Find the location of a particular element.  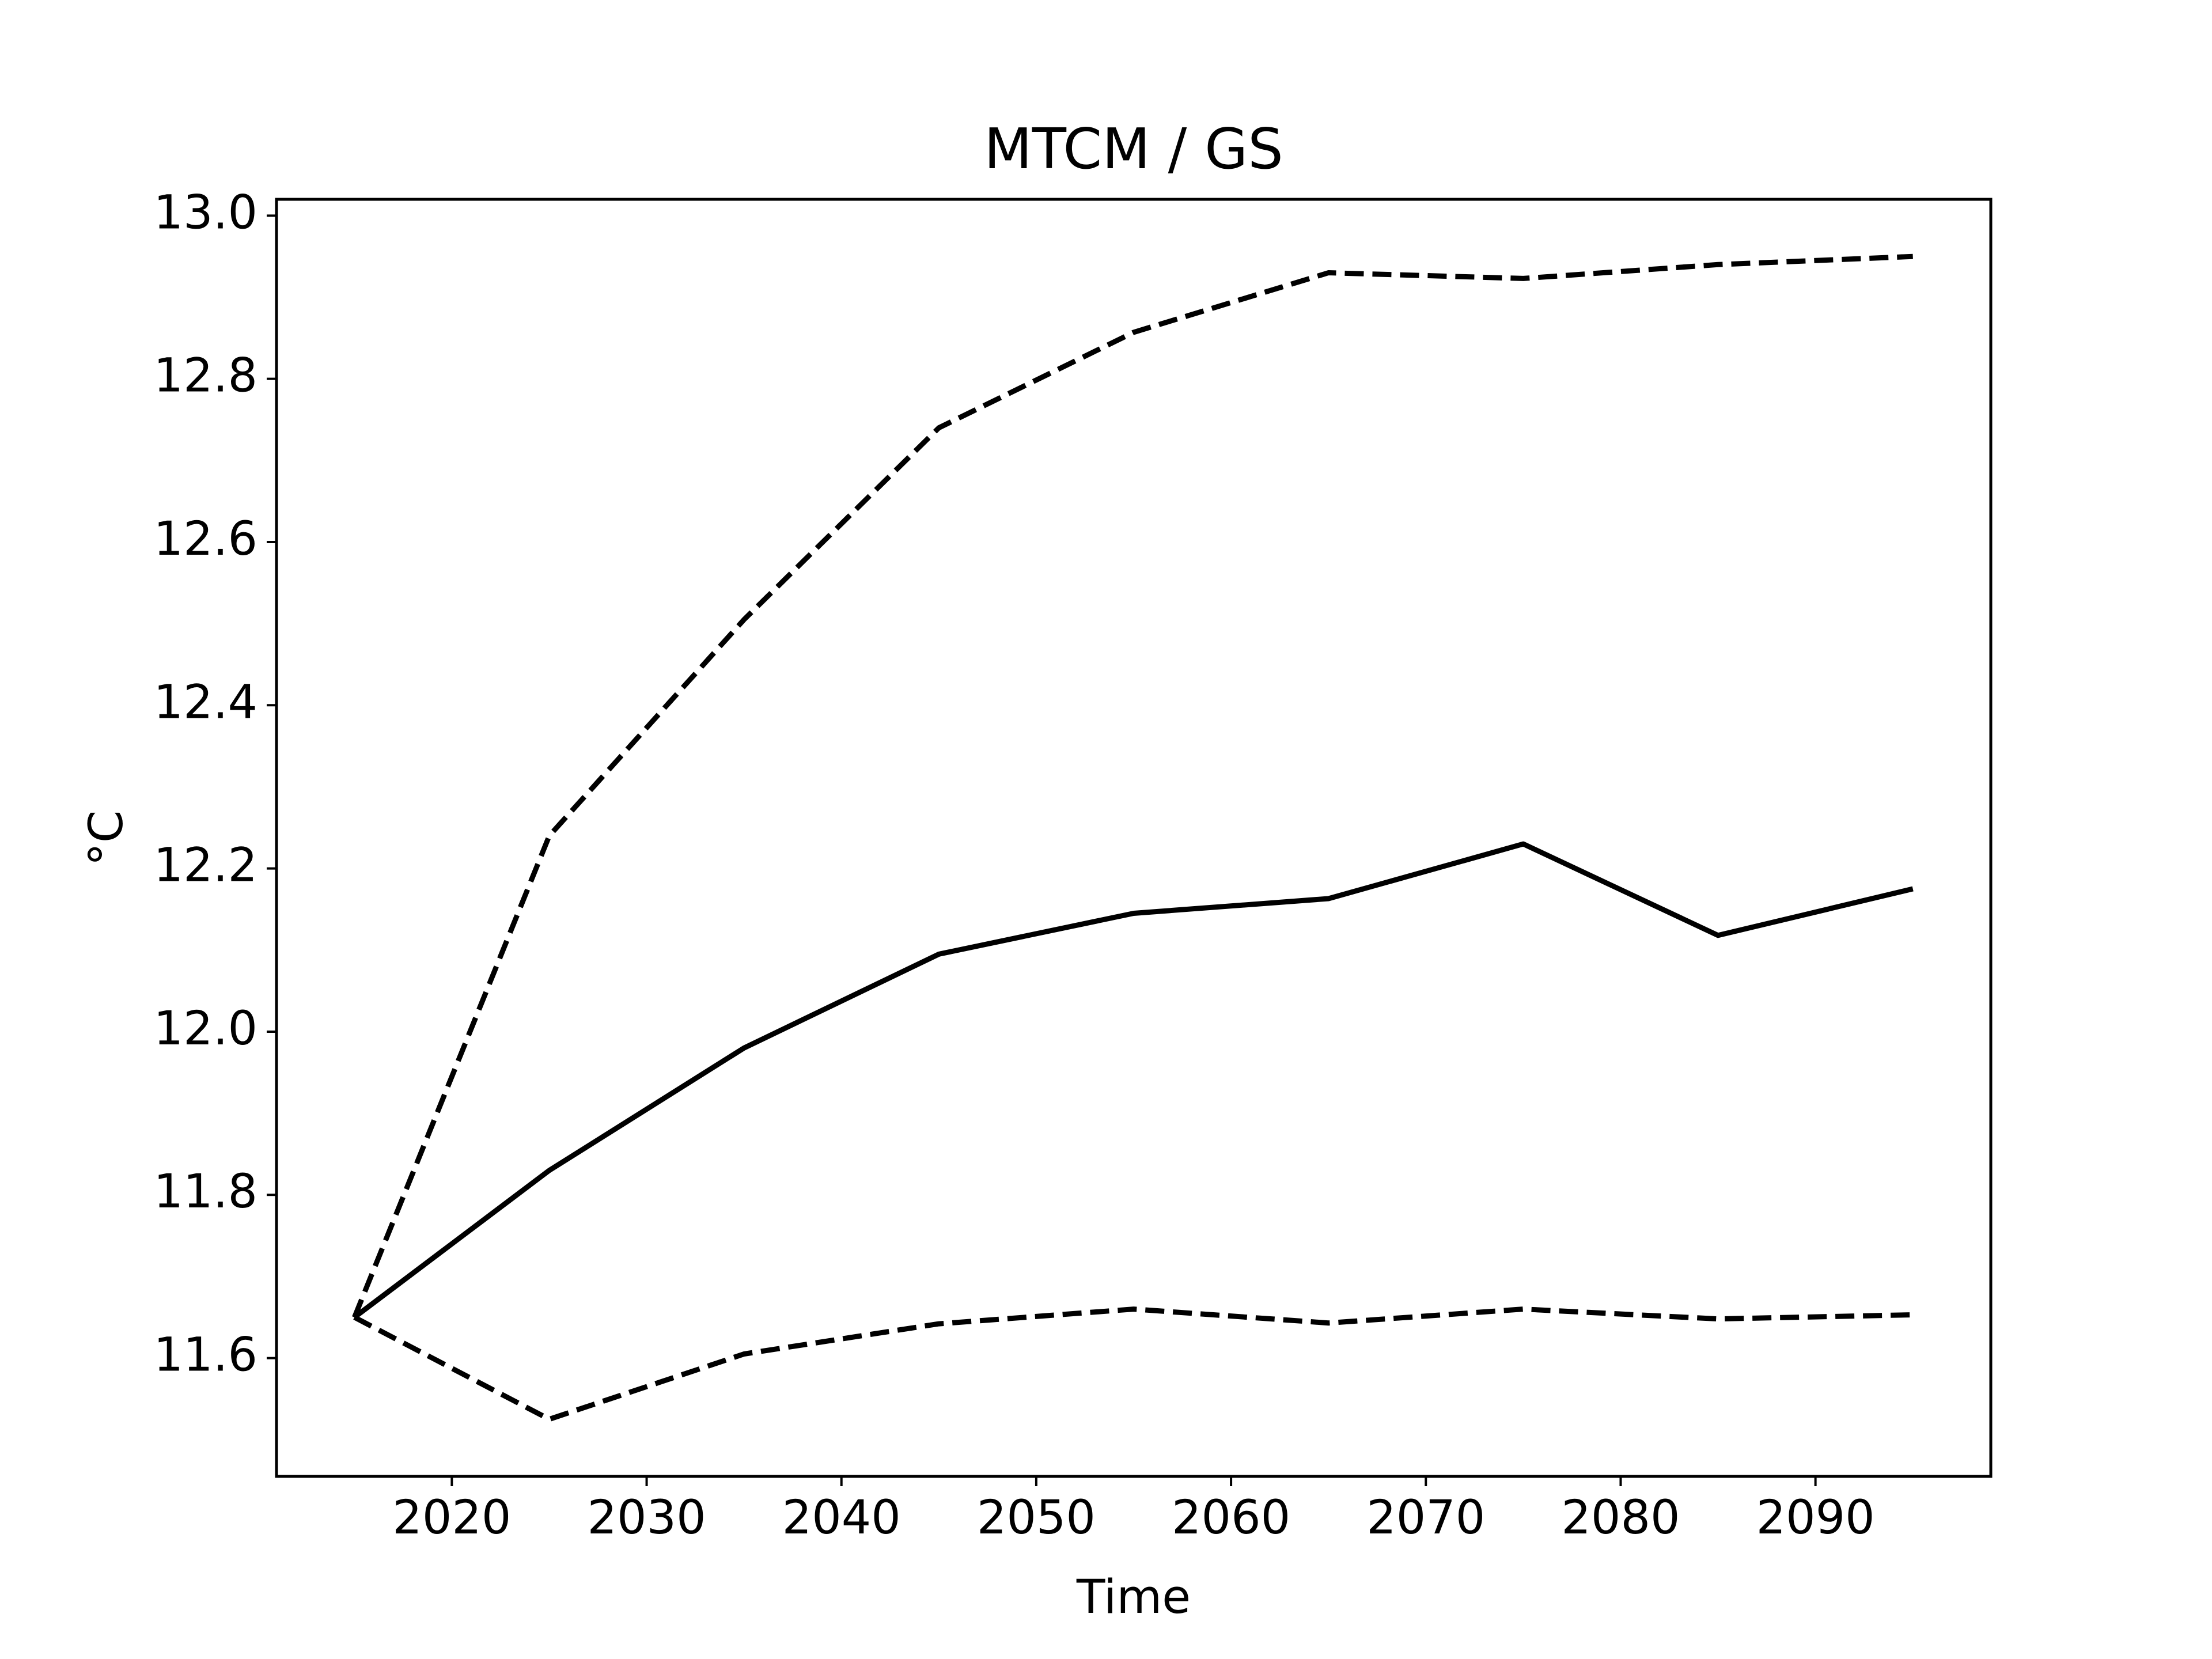

y-tick-label: 12.2 is located at coordinates (205, 866).